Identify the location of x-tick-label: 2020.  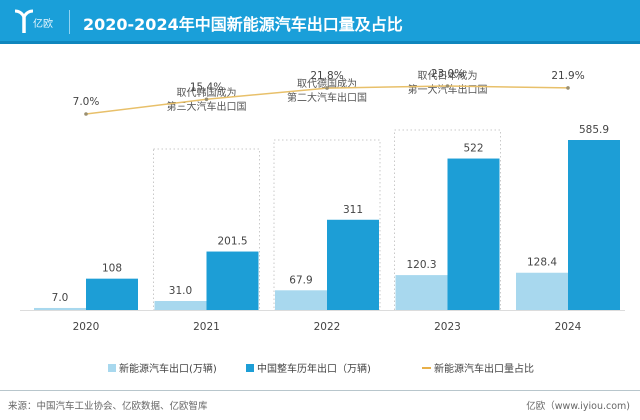
(86, 327).